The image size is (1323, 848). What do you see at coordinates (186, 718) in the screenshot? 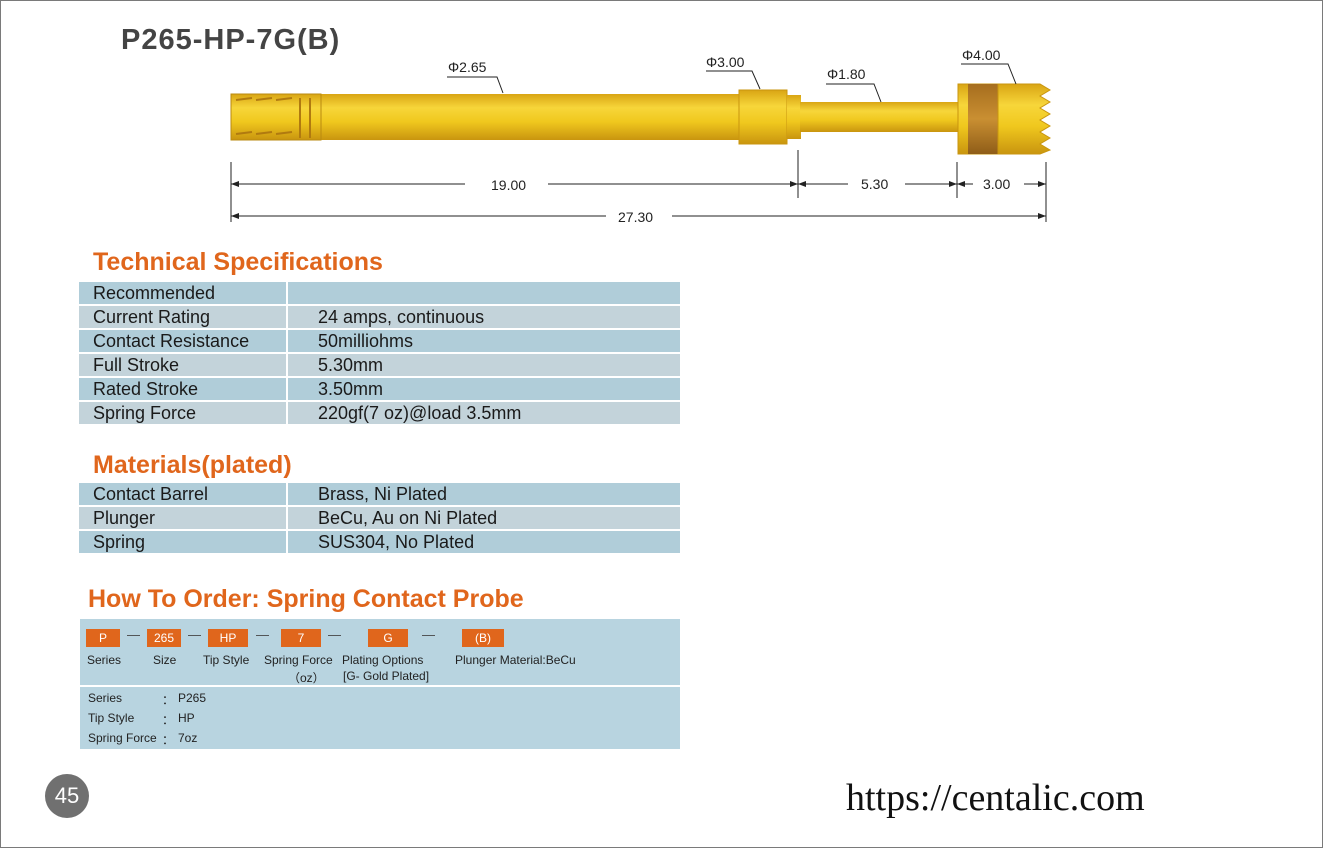
I see `order-detail-value: HP` at bounding box center [186, 718].